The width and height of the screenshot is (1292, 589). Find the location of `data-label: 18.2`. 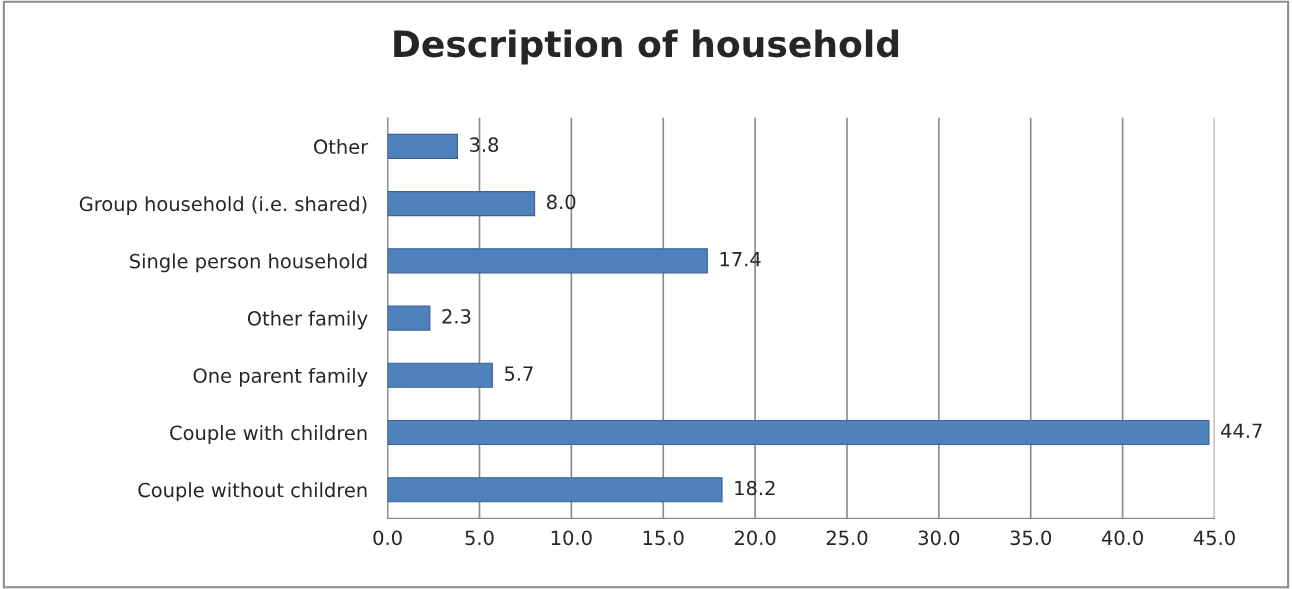

data-label: 18.2 is located at coordinates (755, 488).